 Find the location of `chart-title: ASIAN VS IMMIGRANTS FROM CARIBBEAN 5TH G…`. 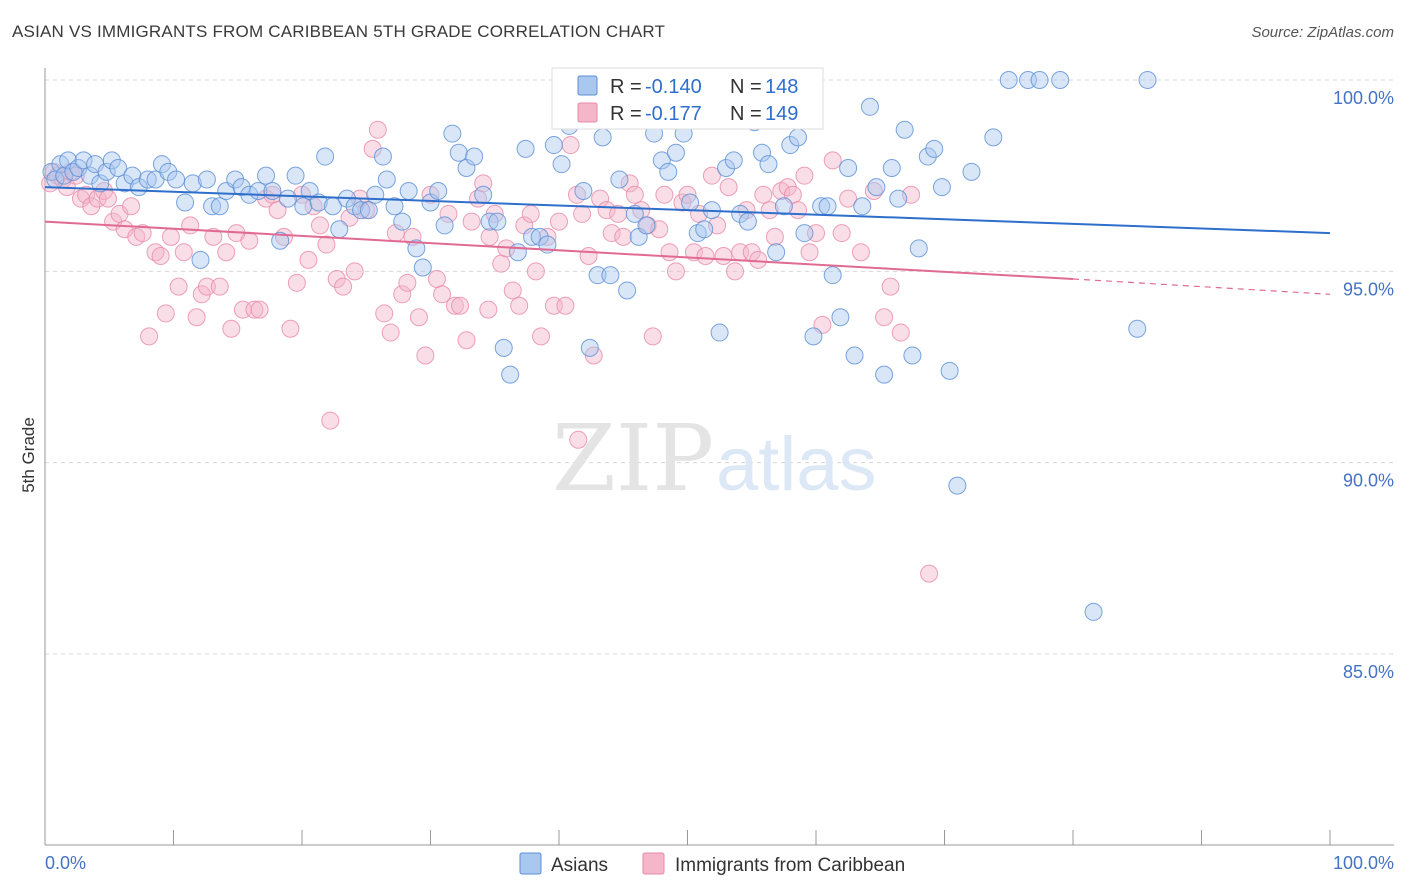

chart-title: ASIAN VS IMMIGRANTS FROM CARIBBEAN 5TH G… is located at coordinates (339, 31).